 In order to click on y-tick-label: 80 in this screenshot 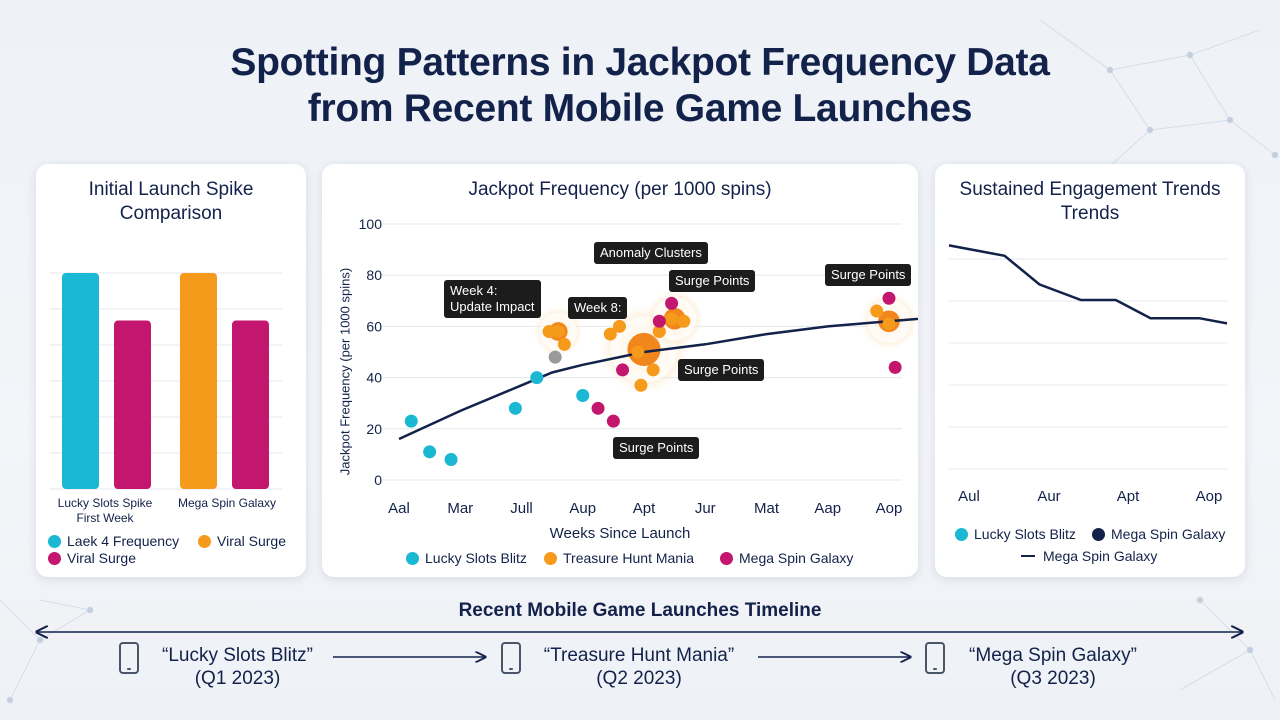, I will do `click(374, 275)`.